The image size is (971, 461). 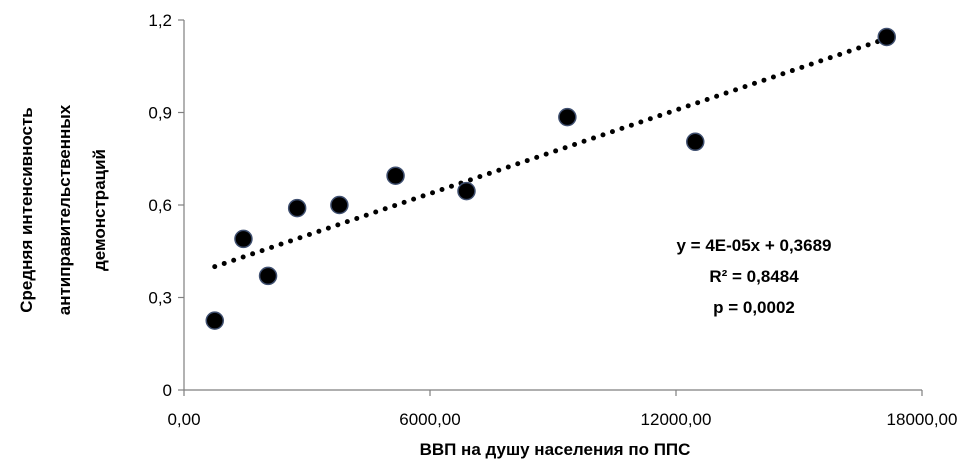 What do you see at coordinates (26, 210) in the screenshot?
I see `y-axis-title-line-1: Средняя интенсивность` at bounding box center [26, 210].